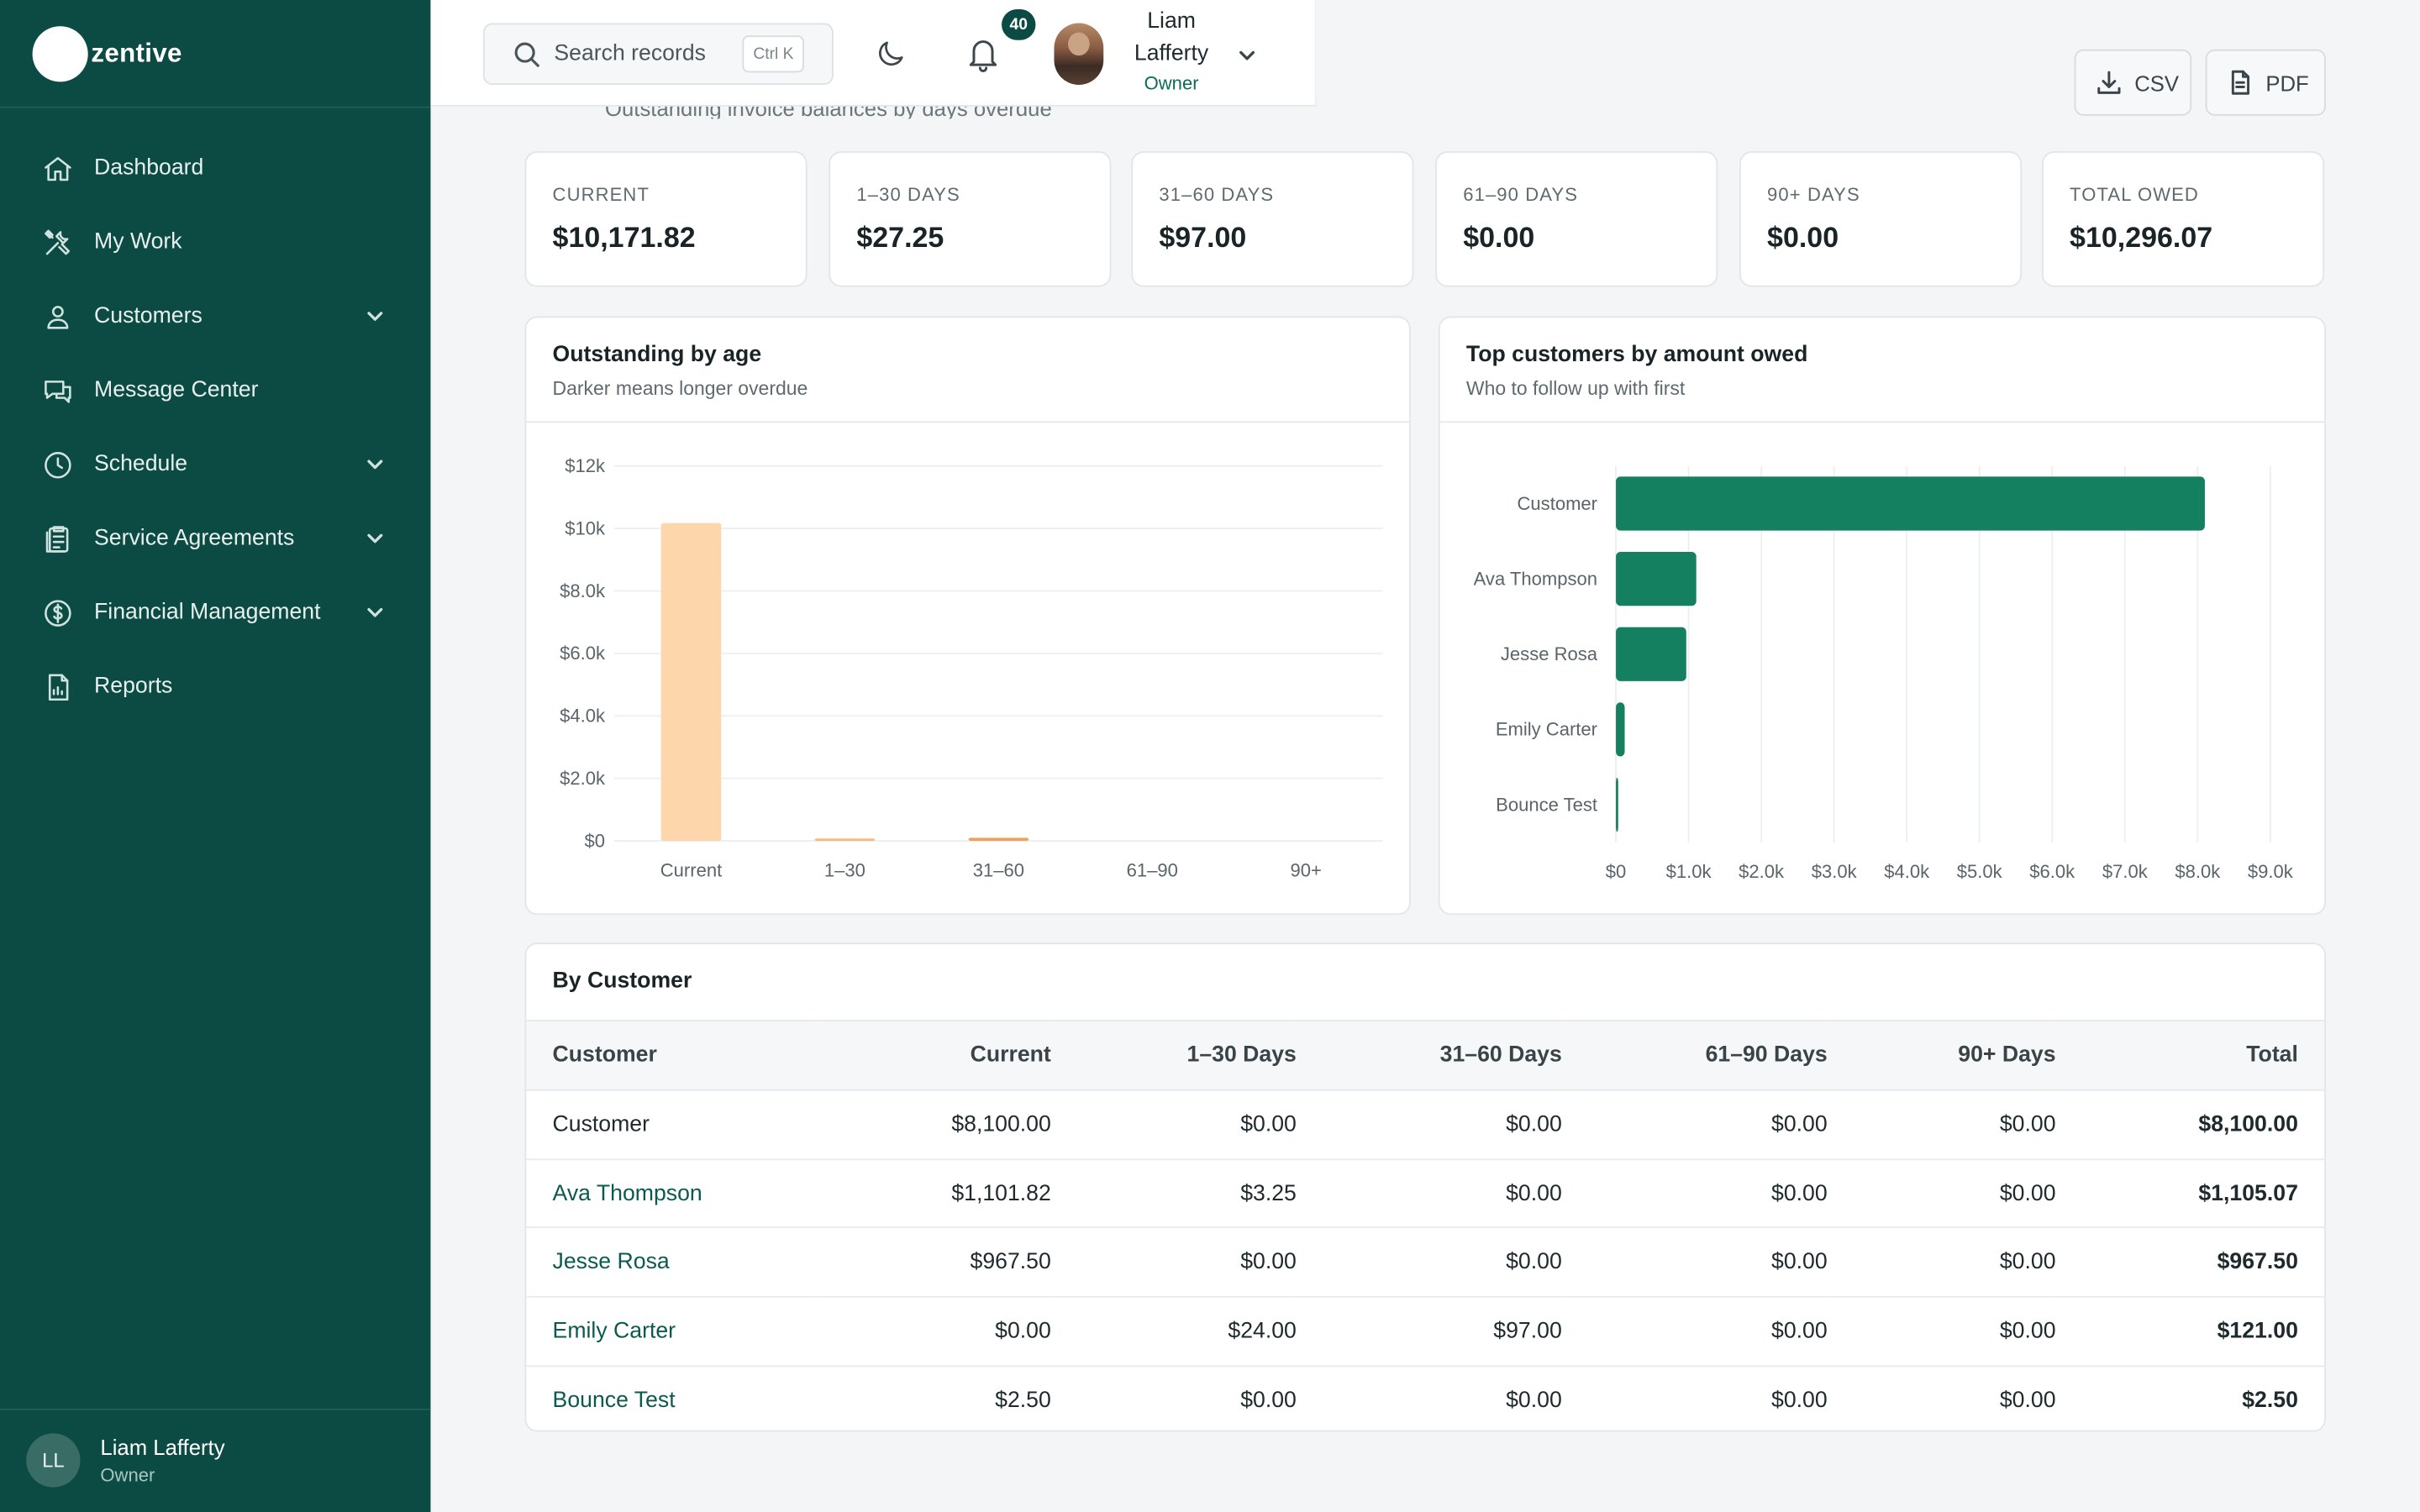 The width and height of the screenshot is (2420, 1512). I want to click on sidebar-item-label: Service Agreements, so click(195, 538).